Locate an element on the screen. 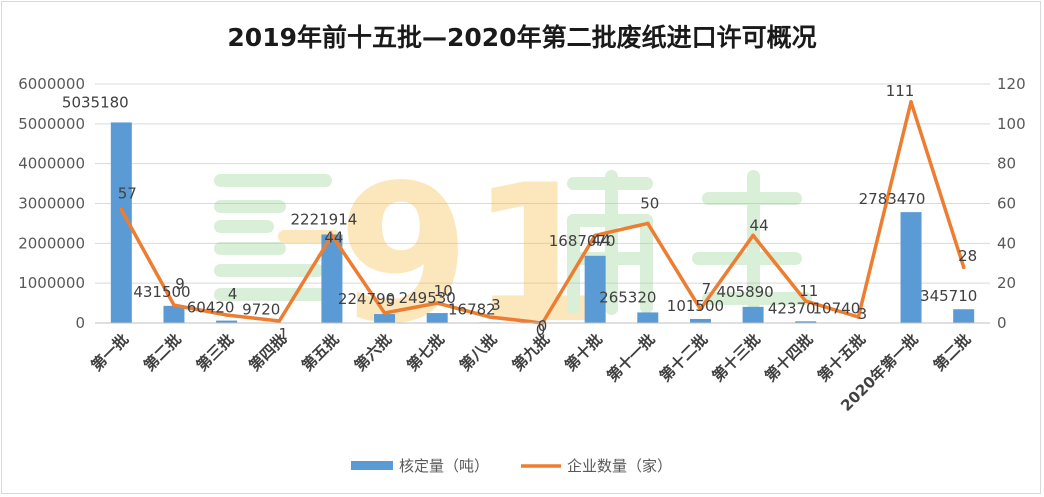 This screenshot has height=497, width=1044. line-data-label: 11 is located at coordinates (808, 291).